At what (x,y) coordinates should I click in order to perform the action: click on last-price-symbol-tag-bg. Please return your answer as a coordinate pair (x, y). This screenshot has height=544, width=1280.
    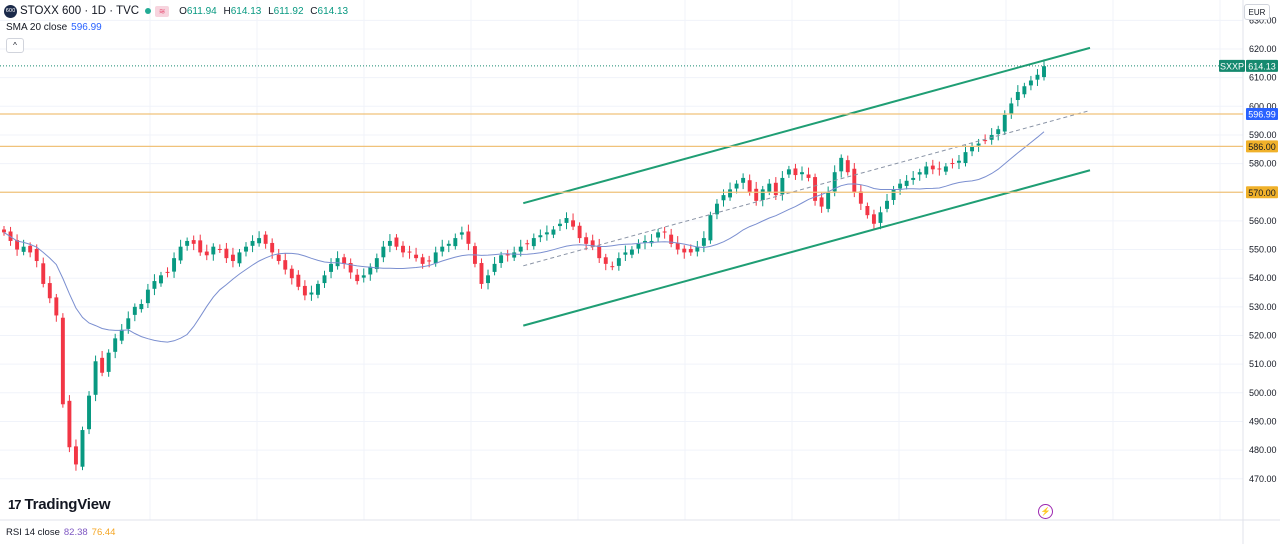
    Looking at the image, I should click on (1232, 65).